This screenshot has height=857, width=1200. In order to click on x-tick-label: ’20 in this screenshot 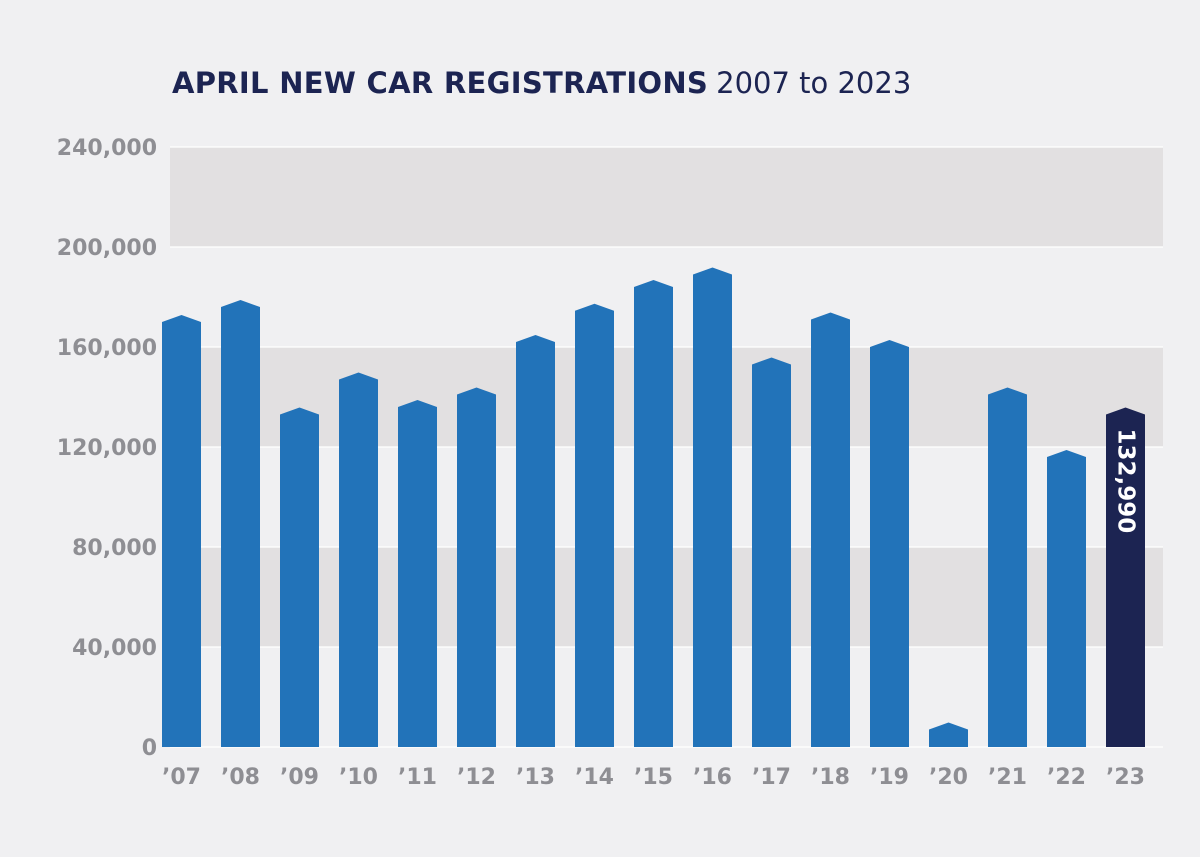, I will do `click(948, 777)`.